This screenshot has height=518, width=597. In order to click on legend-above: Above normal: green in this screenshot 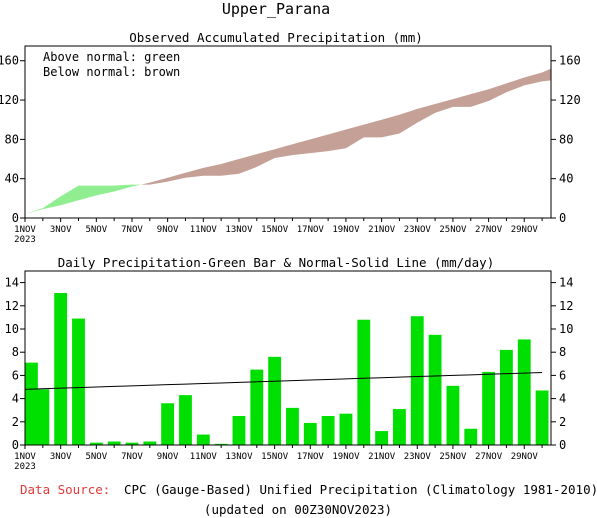, I will do `click(111, 57)`.